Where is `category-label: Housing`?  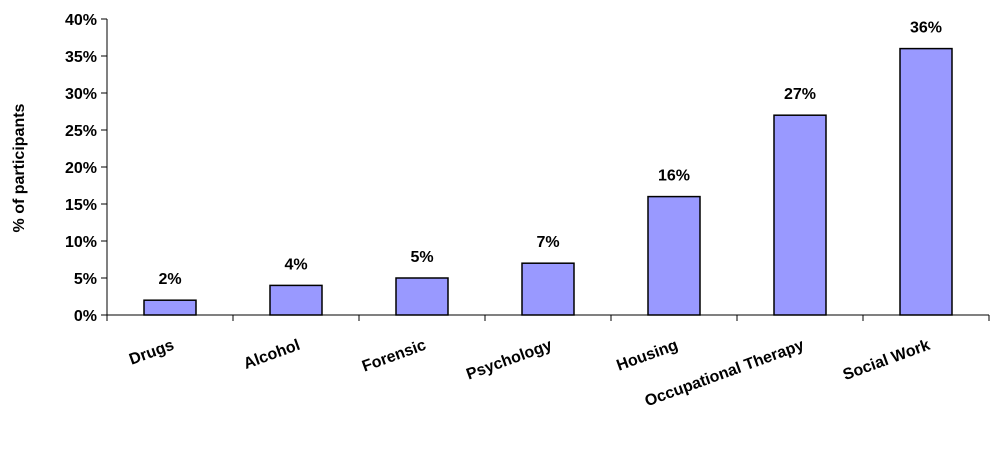 category-label: Housing is located at coordinates (647, 356).